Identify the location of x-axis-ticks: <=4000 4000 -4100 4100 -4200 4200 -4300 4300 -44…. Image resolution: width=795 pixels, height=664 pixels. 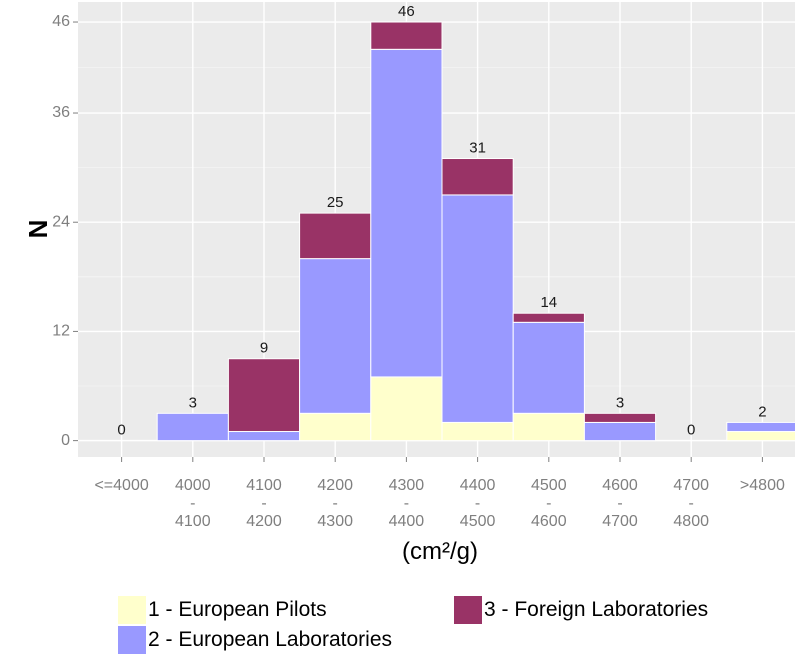
(439, 493).